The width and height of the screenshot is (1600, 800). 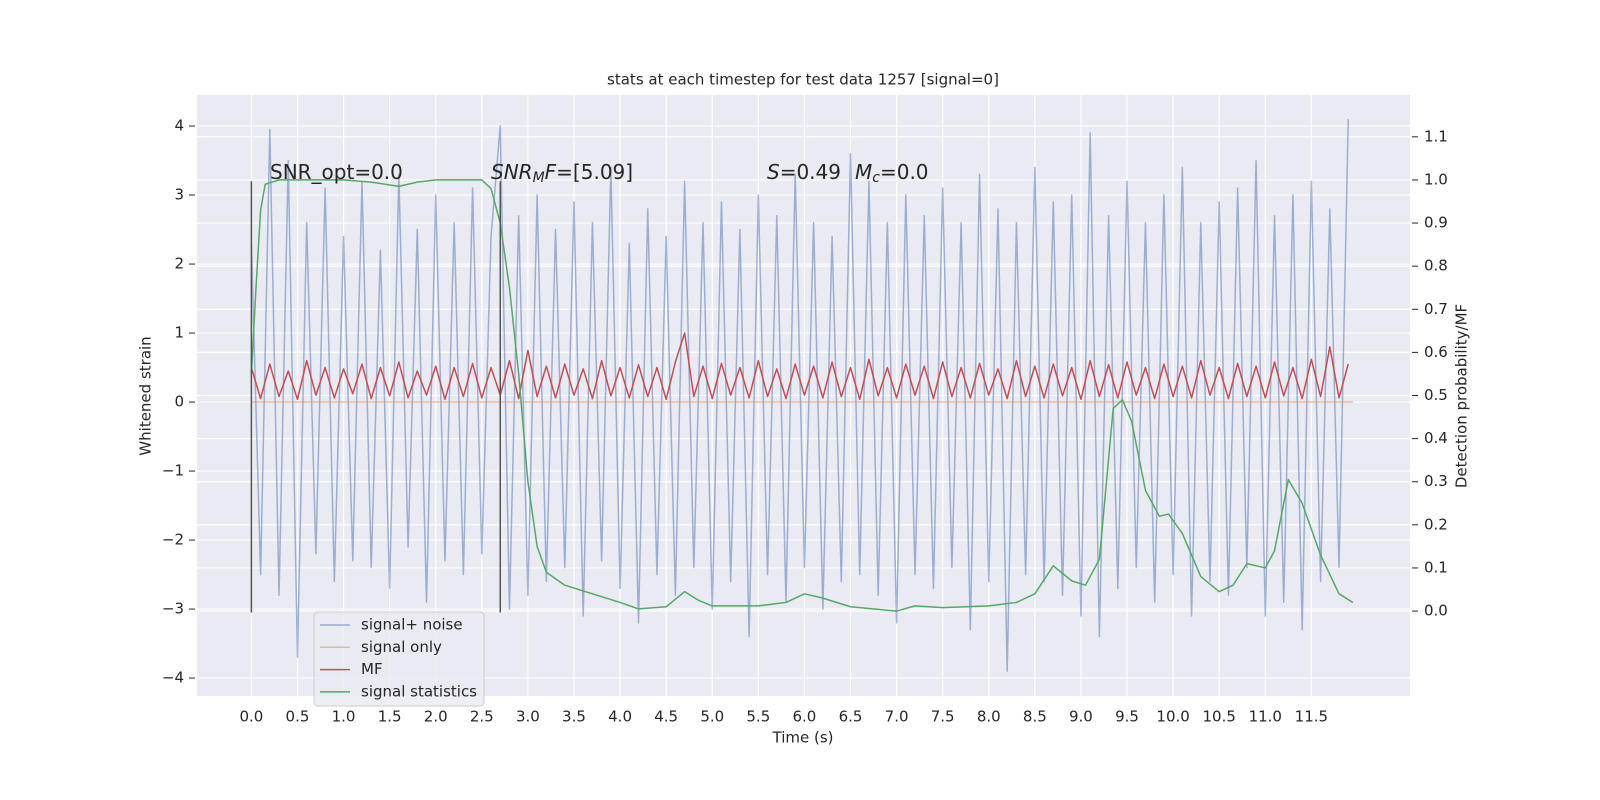 I want to click on annotation-part: =0.0, so click(x=904, y=172).